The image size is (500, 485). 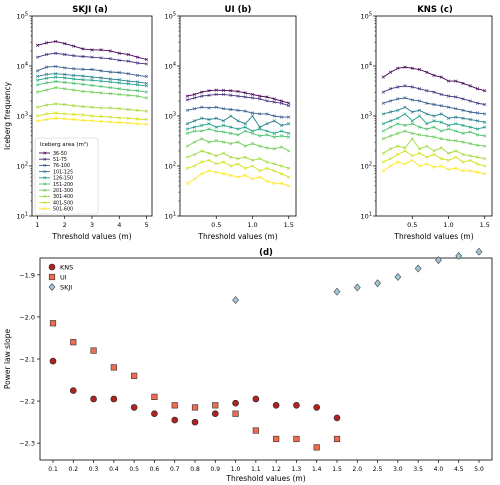 What do you see at coordinates (448, 225) in the screenshot?
I see `x-tick-label: 1.0` at bounding box center [448, 225].